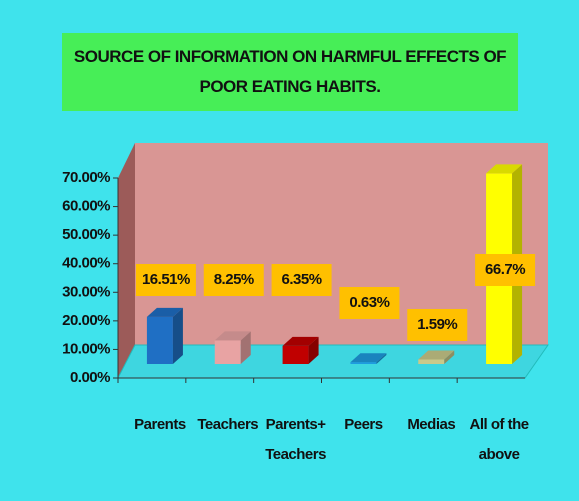 This screenshot has height=501, width=579. I want to click on y-tick-label: 50.00%, so click(86, 234).